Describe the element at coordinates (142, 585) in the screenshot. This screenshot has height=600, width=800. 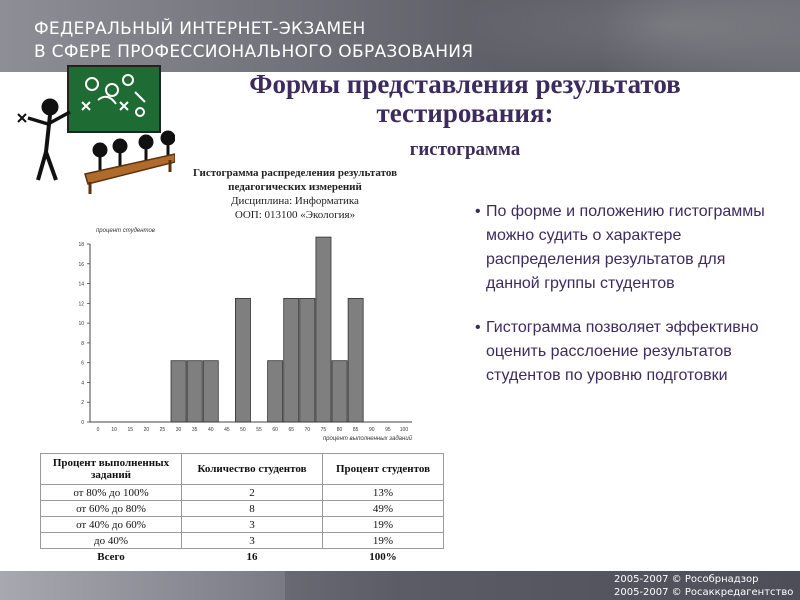
I see `footer-strip` at that location.